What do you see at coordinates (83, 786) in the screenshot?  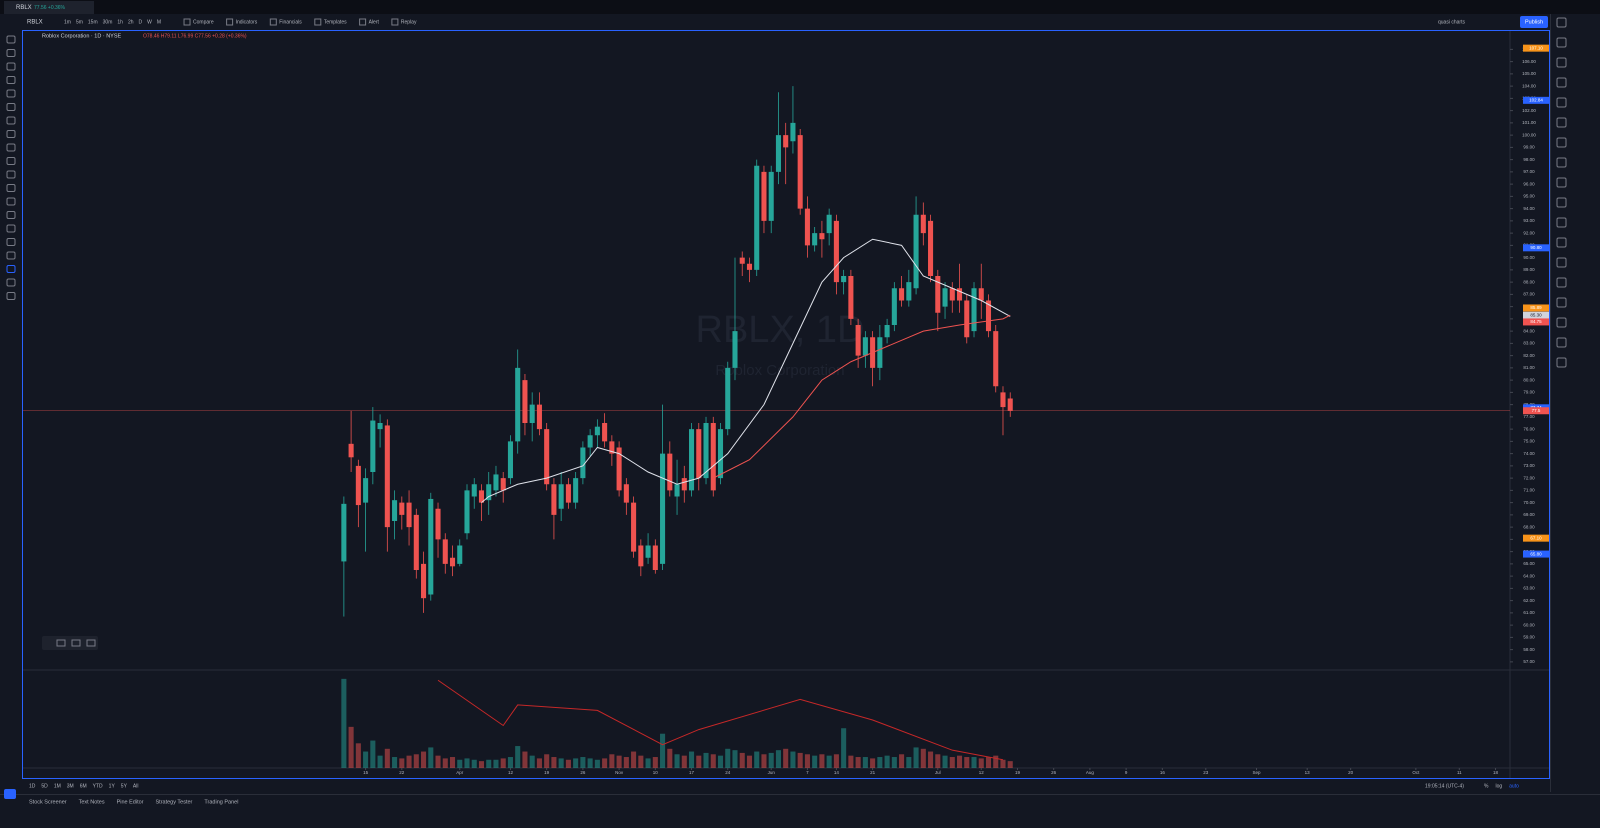 I see `range-button: 6M` at bounding box center [83, 786].